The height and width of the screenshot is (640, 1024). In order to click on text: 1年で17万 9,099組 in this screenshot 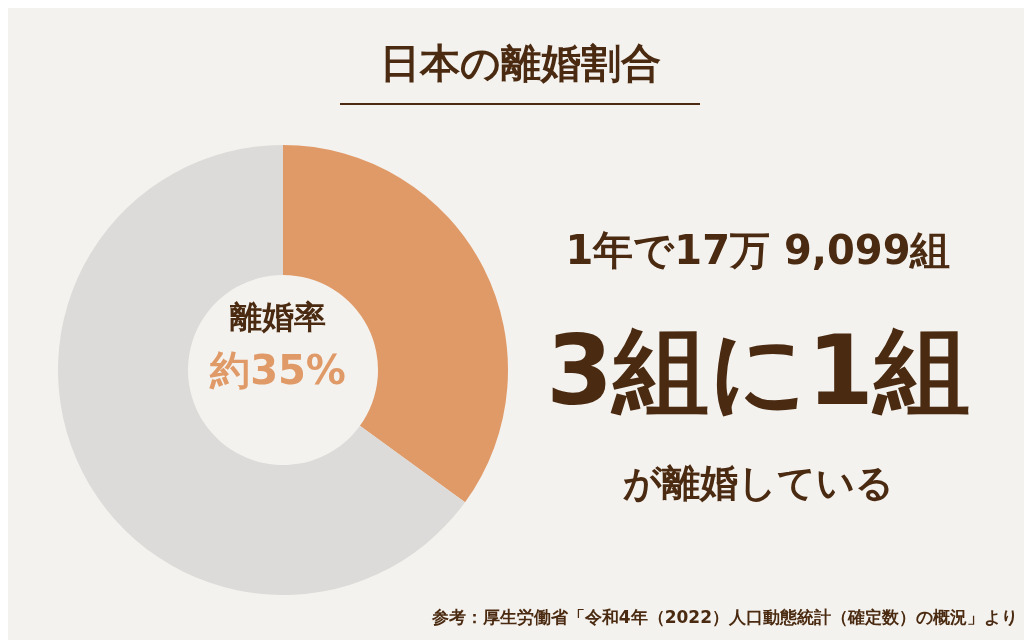, I will do `click(758, 250)`.